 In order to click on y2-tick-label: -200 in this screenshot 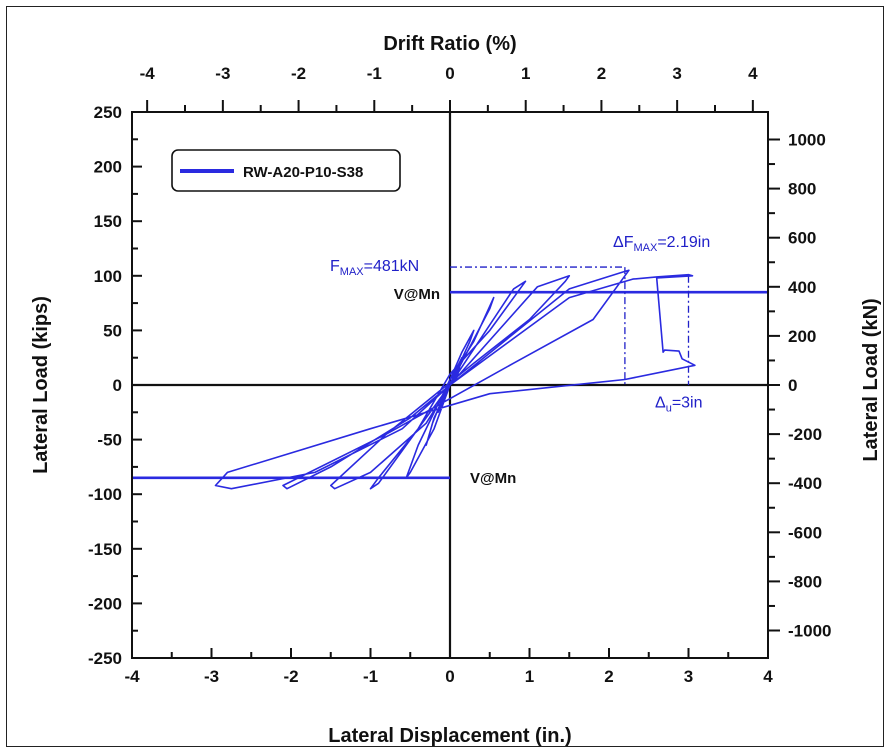, I will do `click(805, 434)`.